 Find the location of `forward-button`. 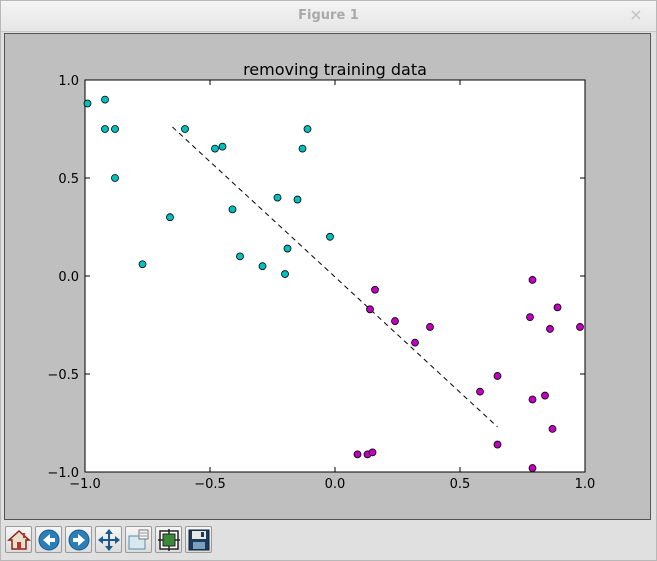

forward-button is located at coordinates (78, 539).